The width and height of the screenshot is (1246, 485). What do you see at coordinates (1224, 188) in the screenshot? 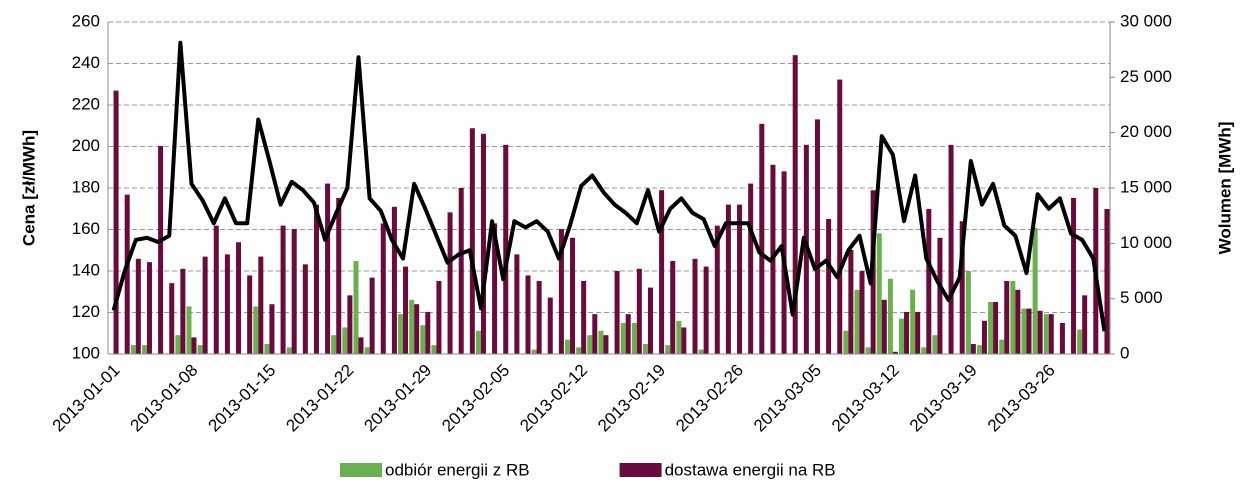
I see `y2-axis-title: Wolumen [MWh]` at bounding box center [1224, 188].